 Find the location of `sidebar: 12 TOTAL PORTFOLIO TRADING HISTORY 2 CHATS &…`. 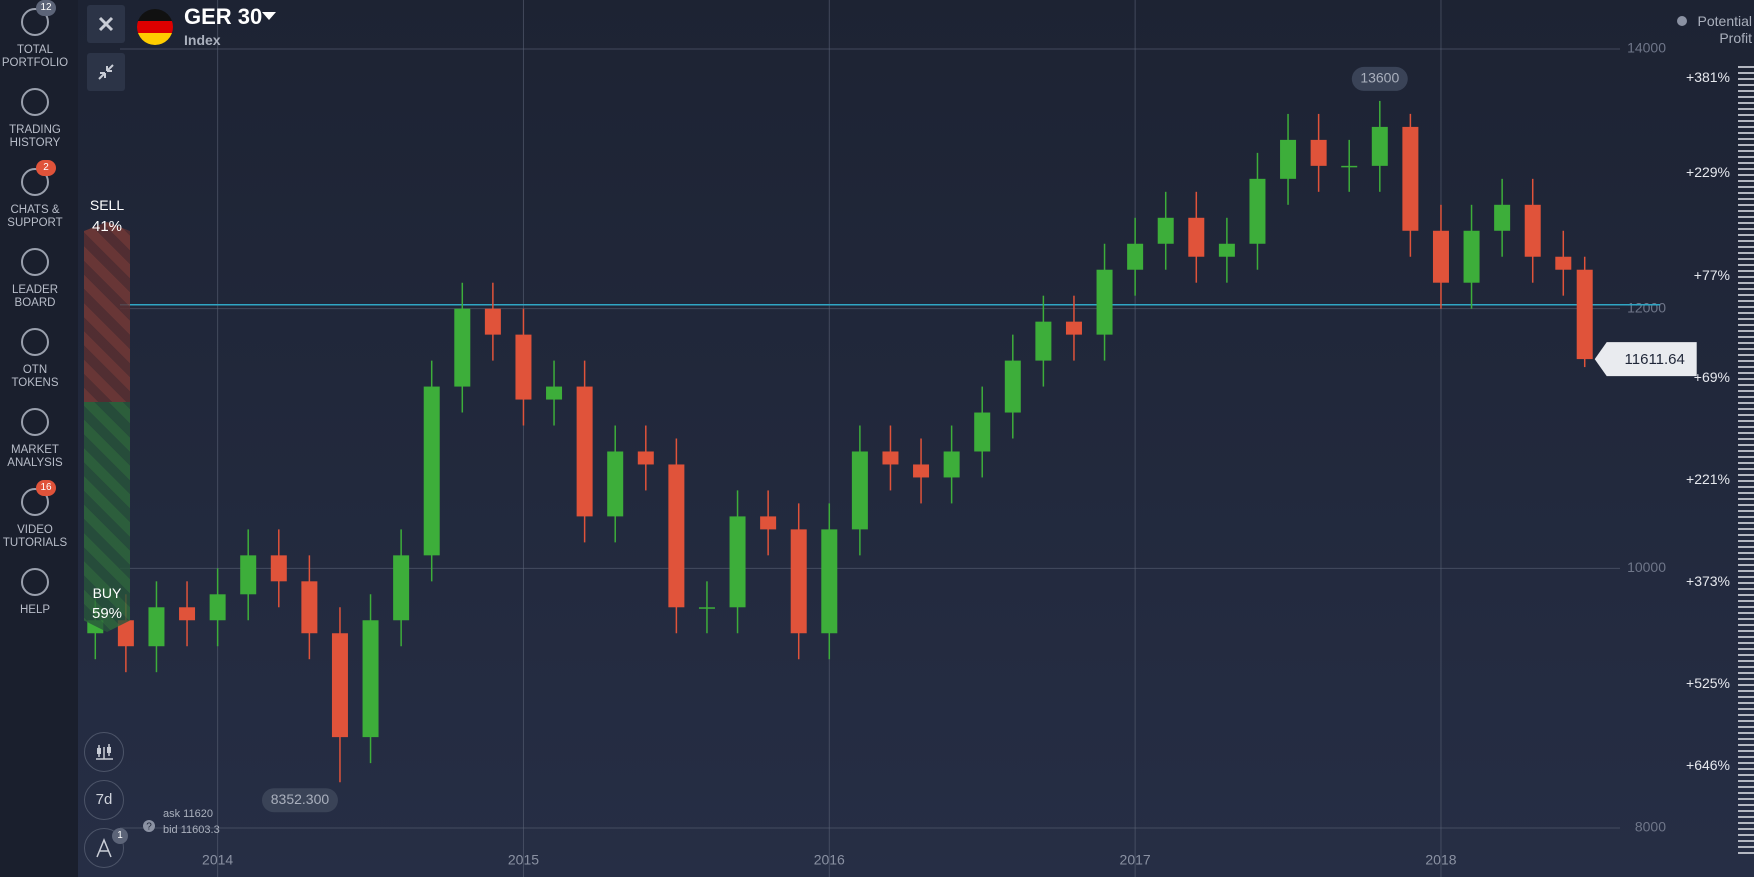

sidebar: 12 TOTAL PORTFOLIO TRADING HISTORY 2 CHATS &… is located at coordinates (39, 438).